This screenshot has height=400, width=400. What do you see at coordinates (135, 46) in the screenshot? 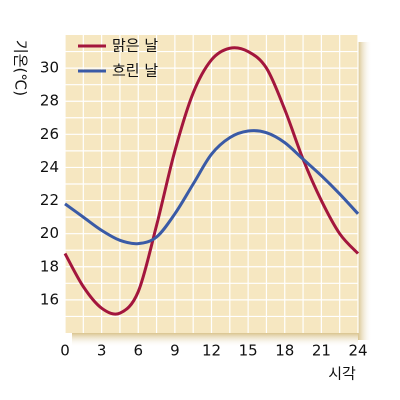
I see `legend-label: 맑은 날` at bounding box center [135, 46].